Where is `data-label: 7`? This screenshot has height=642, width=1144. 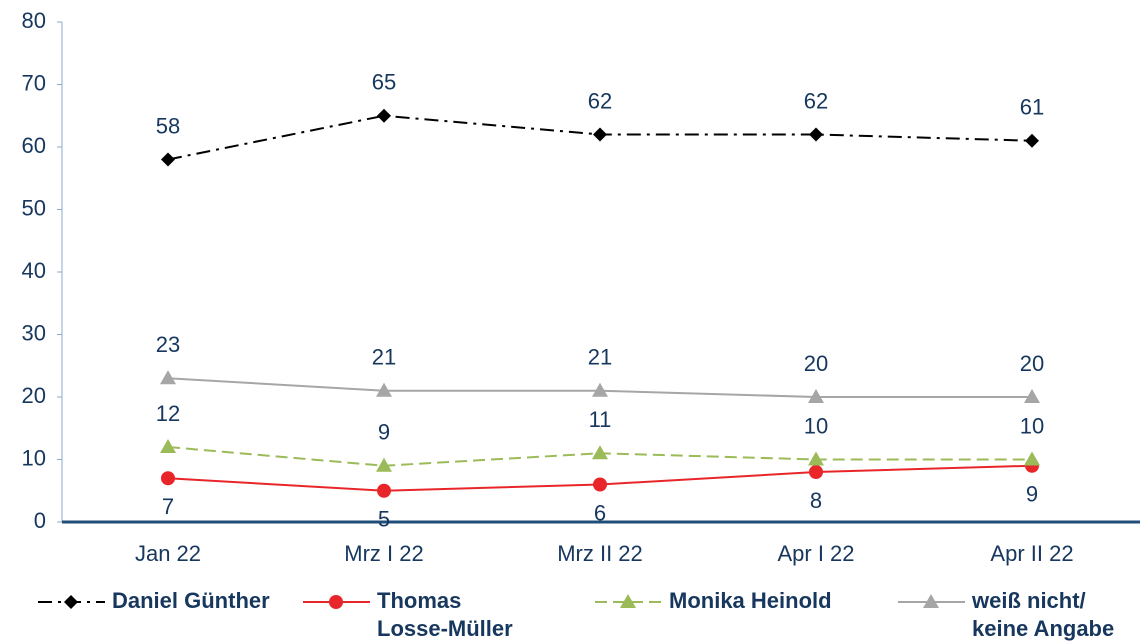
data-label: 7 is located at coordinates (168, 506).